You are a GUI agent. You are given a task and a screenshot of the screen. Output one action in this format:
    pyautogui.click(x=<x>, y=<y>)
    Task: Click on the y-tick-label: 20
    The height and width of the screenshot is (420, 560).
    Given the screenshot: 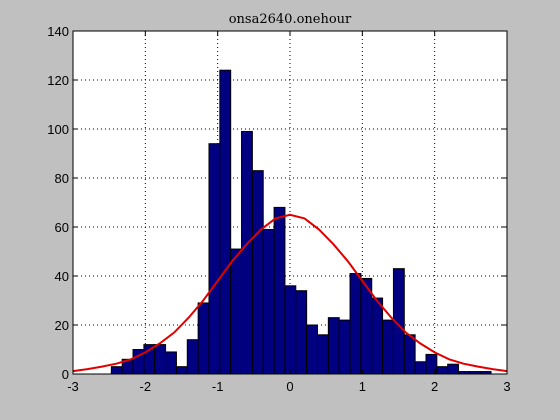 What is the action you would take?
    pyautogui.click(x=62, y=325)
    